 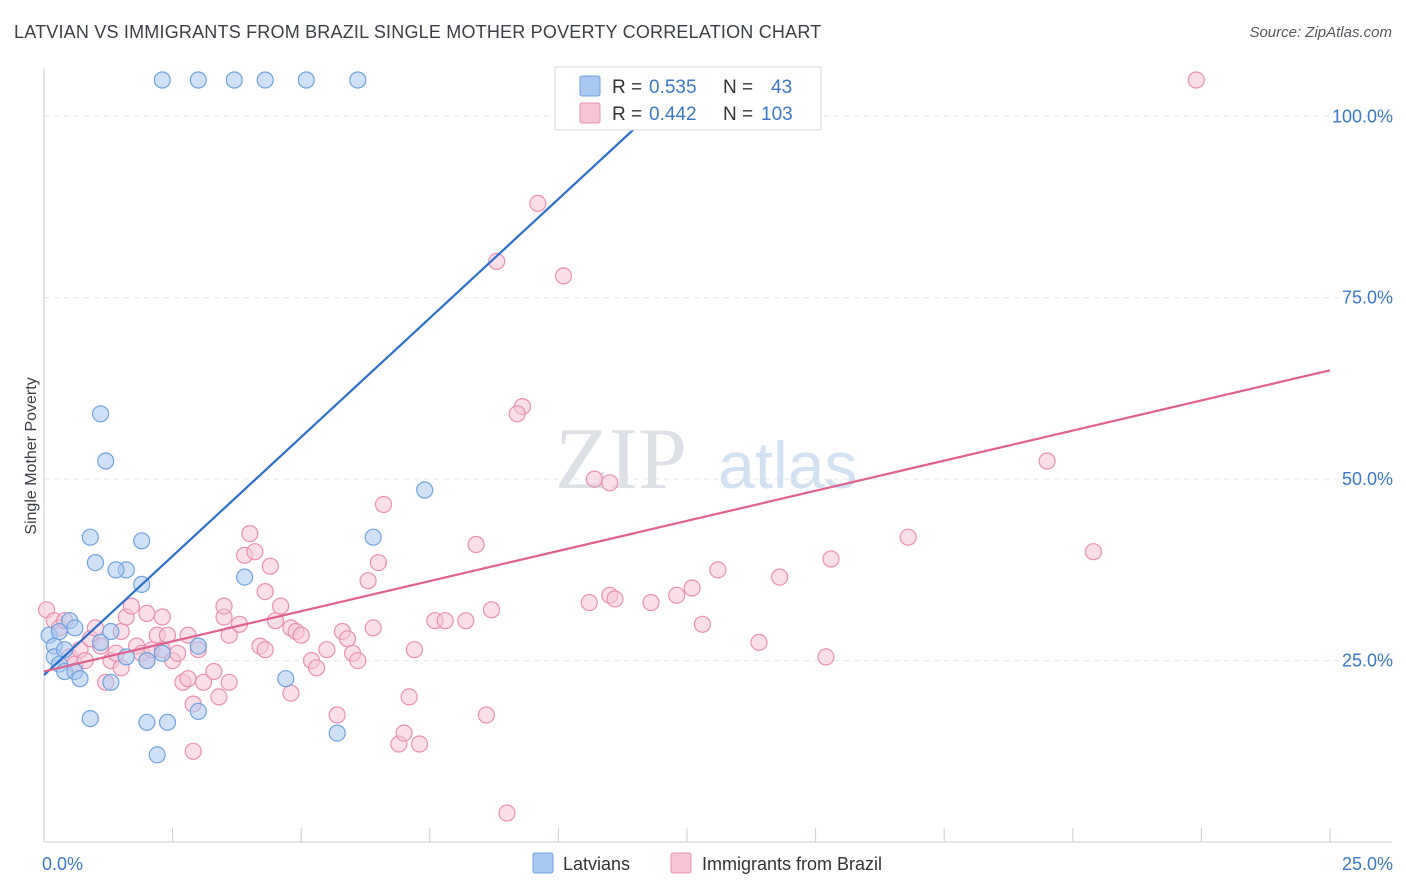 I want to click on watermark: ZIP atlas, so click(x=706, y=459).